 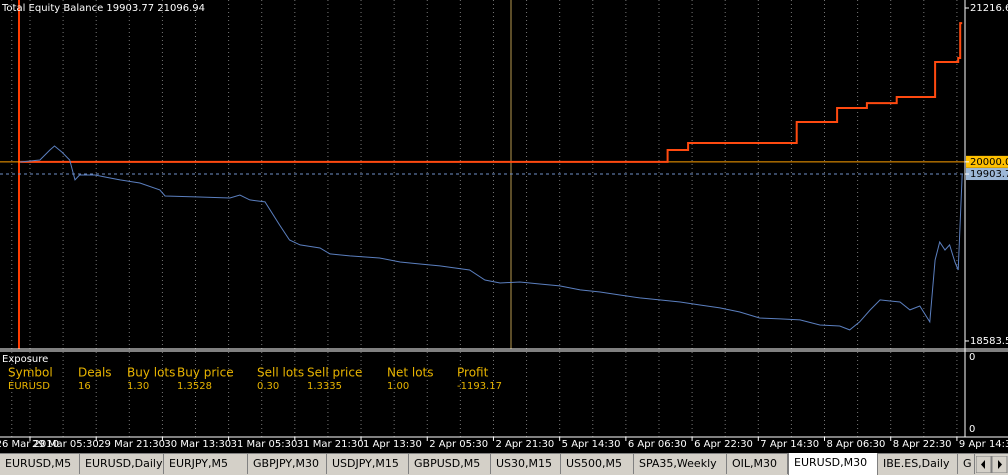 What do you see at coordinates (206, 464) in the screenshot?
I see `chart-tab: EURJPY,M5` at bounding box center [206, 464].